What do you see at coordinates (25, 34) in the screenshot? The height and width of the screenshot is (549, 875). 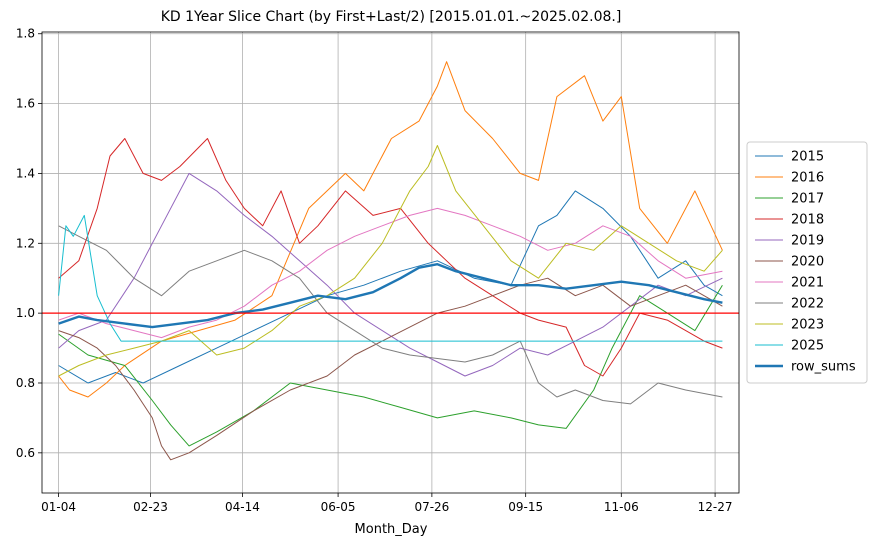 I see `y-tick-label: 1.8` at bounding box center [25, 34].